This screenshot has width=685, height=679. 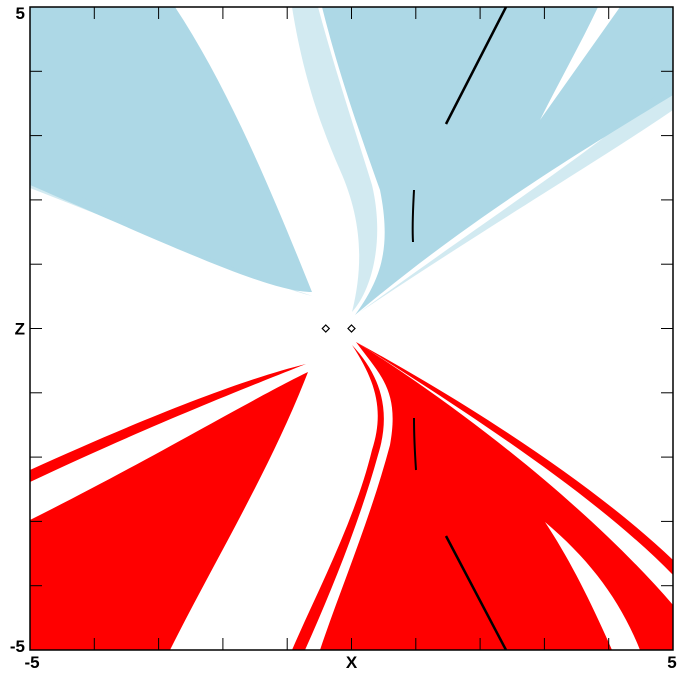 What do you see at coordinates (17, 646) in the screenshot?
I see `y-tick-label-bottom: -5` at bounding box center [17, 646].